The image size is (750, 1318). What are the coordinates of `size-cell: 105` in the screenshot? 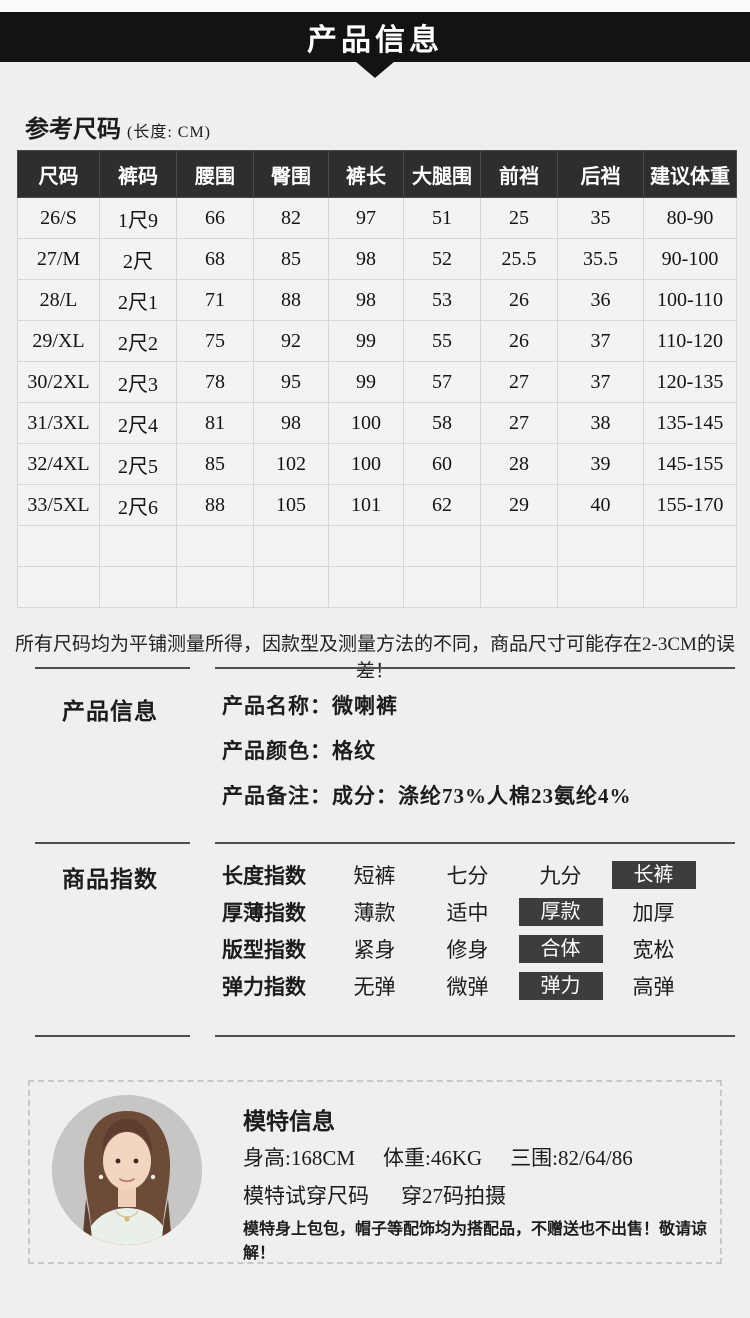 It's located at (291, 505).